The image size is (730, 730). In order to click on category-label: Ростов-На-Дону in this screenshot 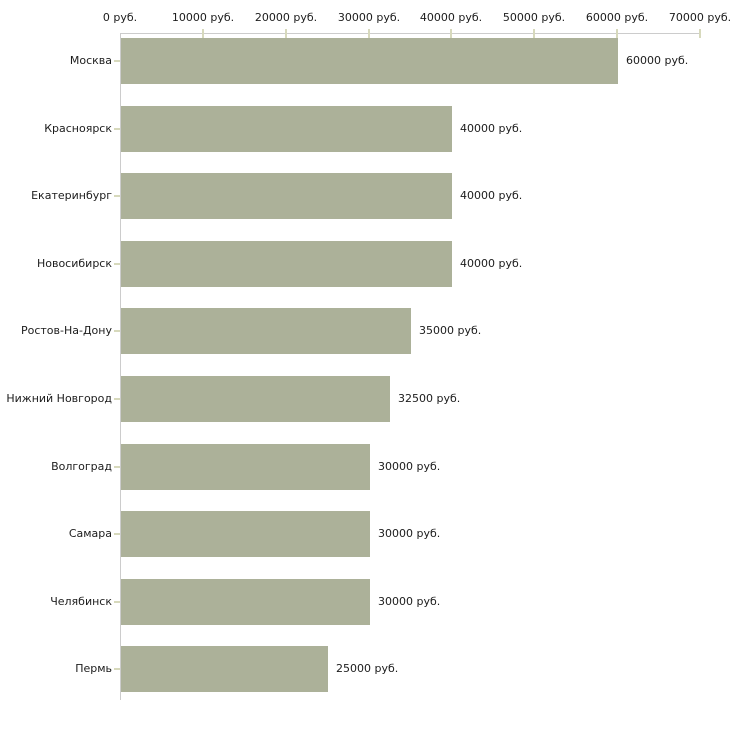, I will do `click(66, 330)`.